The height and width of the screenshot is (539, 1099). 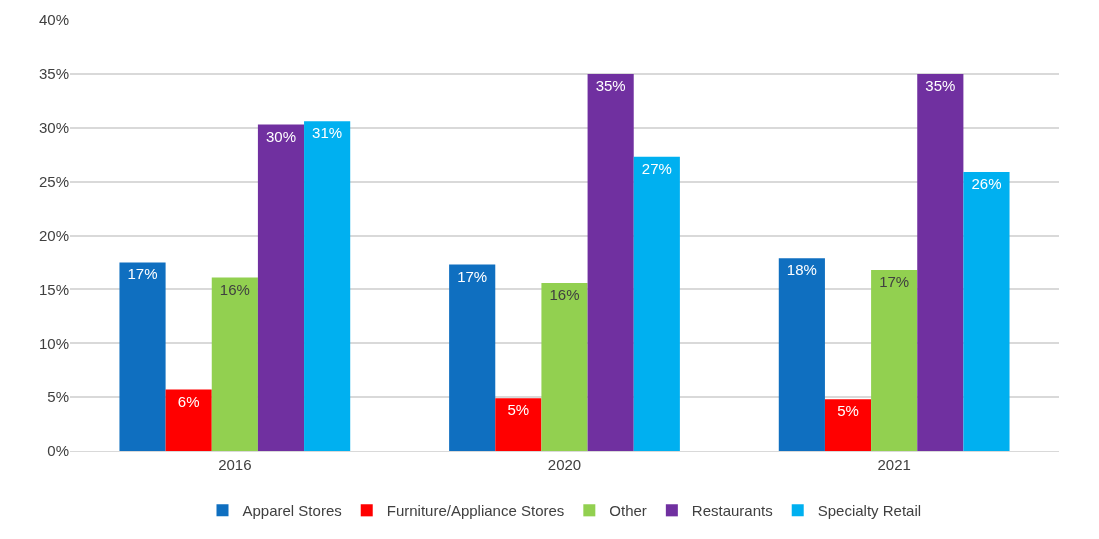 I want to click on y-tick-label: 5%, so click(x=58, y=397).